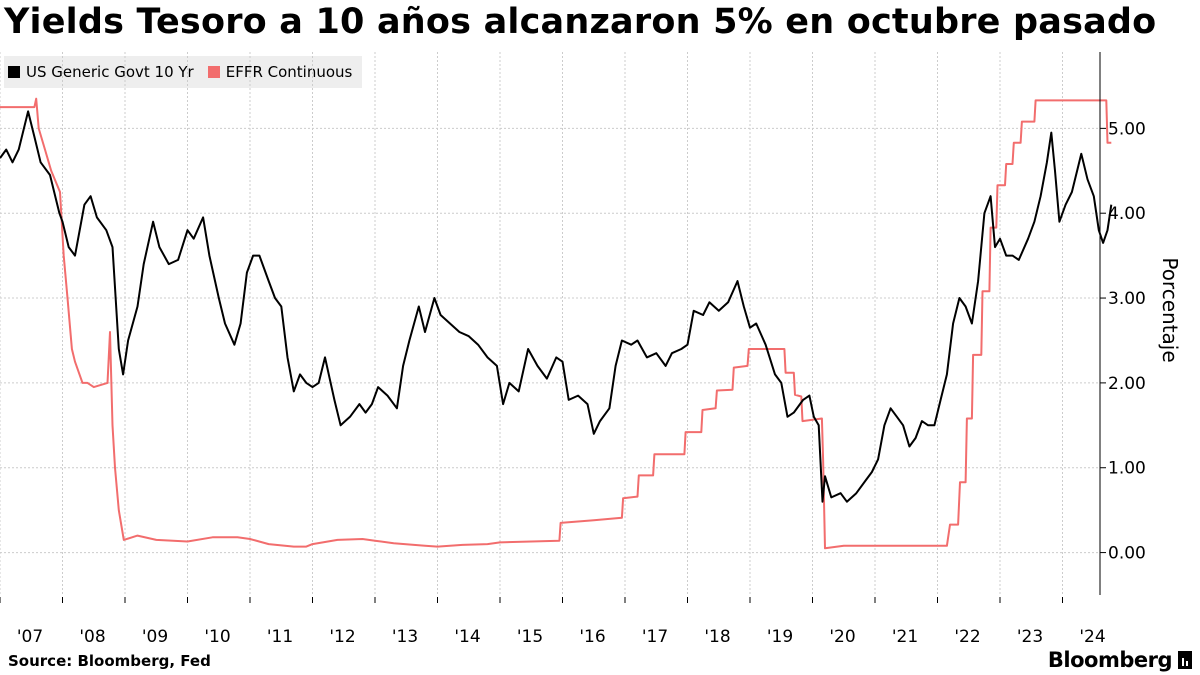 This screenshot has height=675, width=1200. I want to click on x-tick-label: '23, so click(1030, 637).